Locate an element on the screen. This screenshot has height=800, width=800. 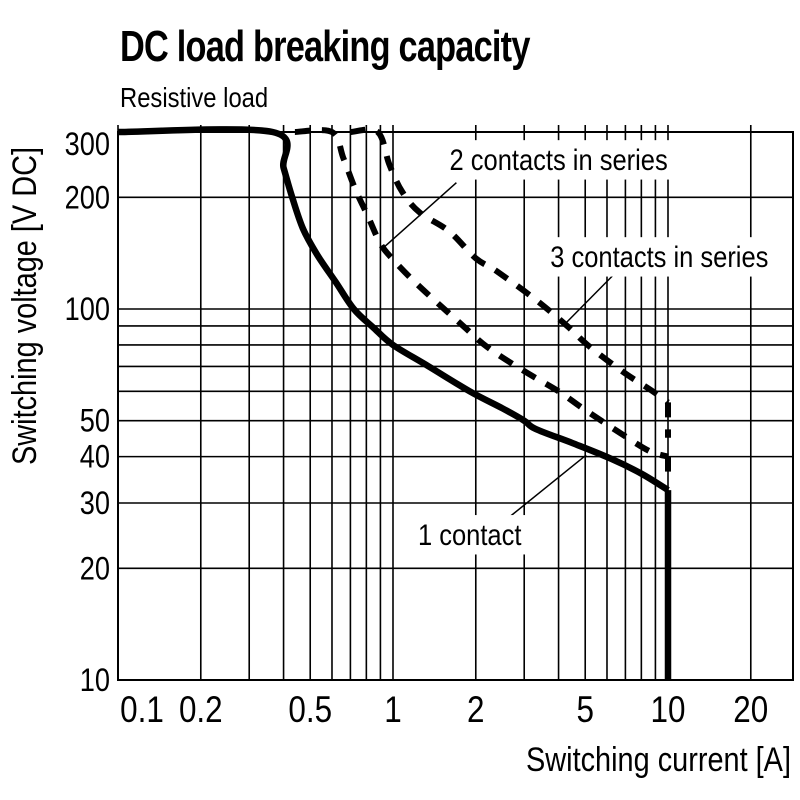
x-tick-5: 5 is located at coordinates (584, 710).